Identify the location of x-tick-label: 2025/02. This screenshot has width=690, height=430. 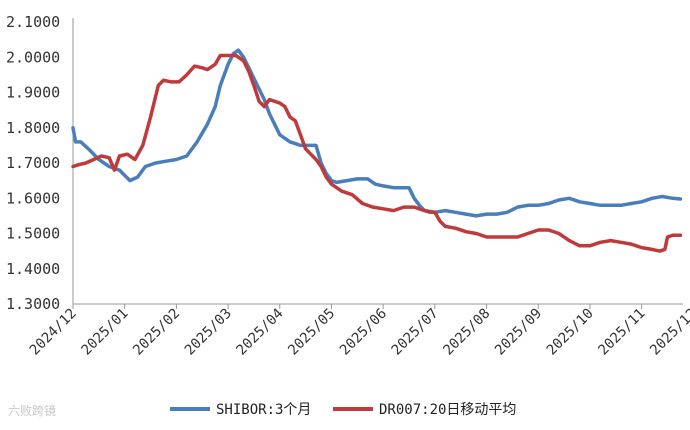
(156, 332).